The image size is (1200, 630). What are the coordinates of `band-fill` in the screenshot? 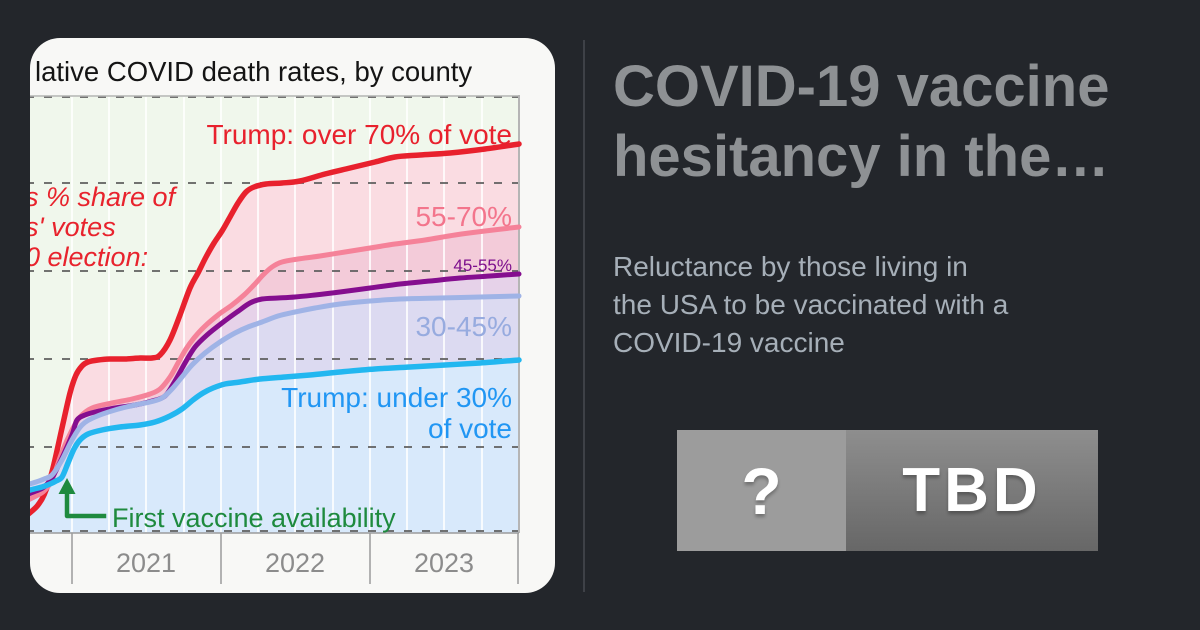 It's located at (274, 446).